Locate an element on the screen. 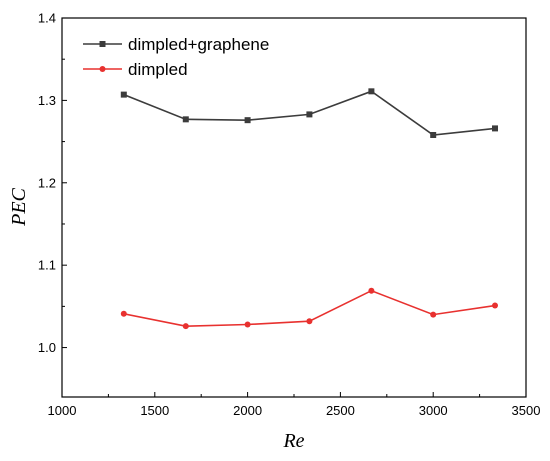 Image resolution: width=550 pixels, height=461 pixels. y-tick-label: 1.2 is located at coordinates (47, 182).